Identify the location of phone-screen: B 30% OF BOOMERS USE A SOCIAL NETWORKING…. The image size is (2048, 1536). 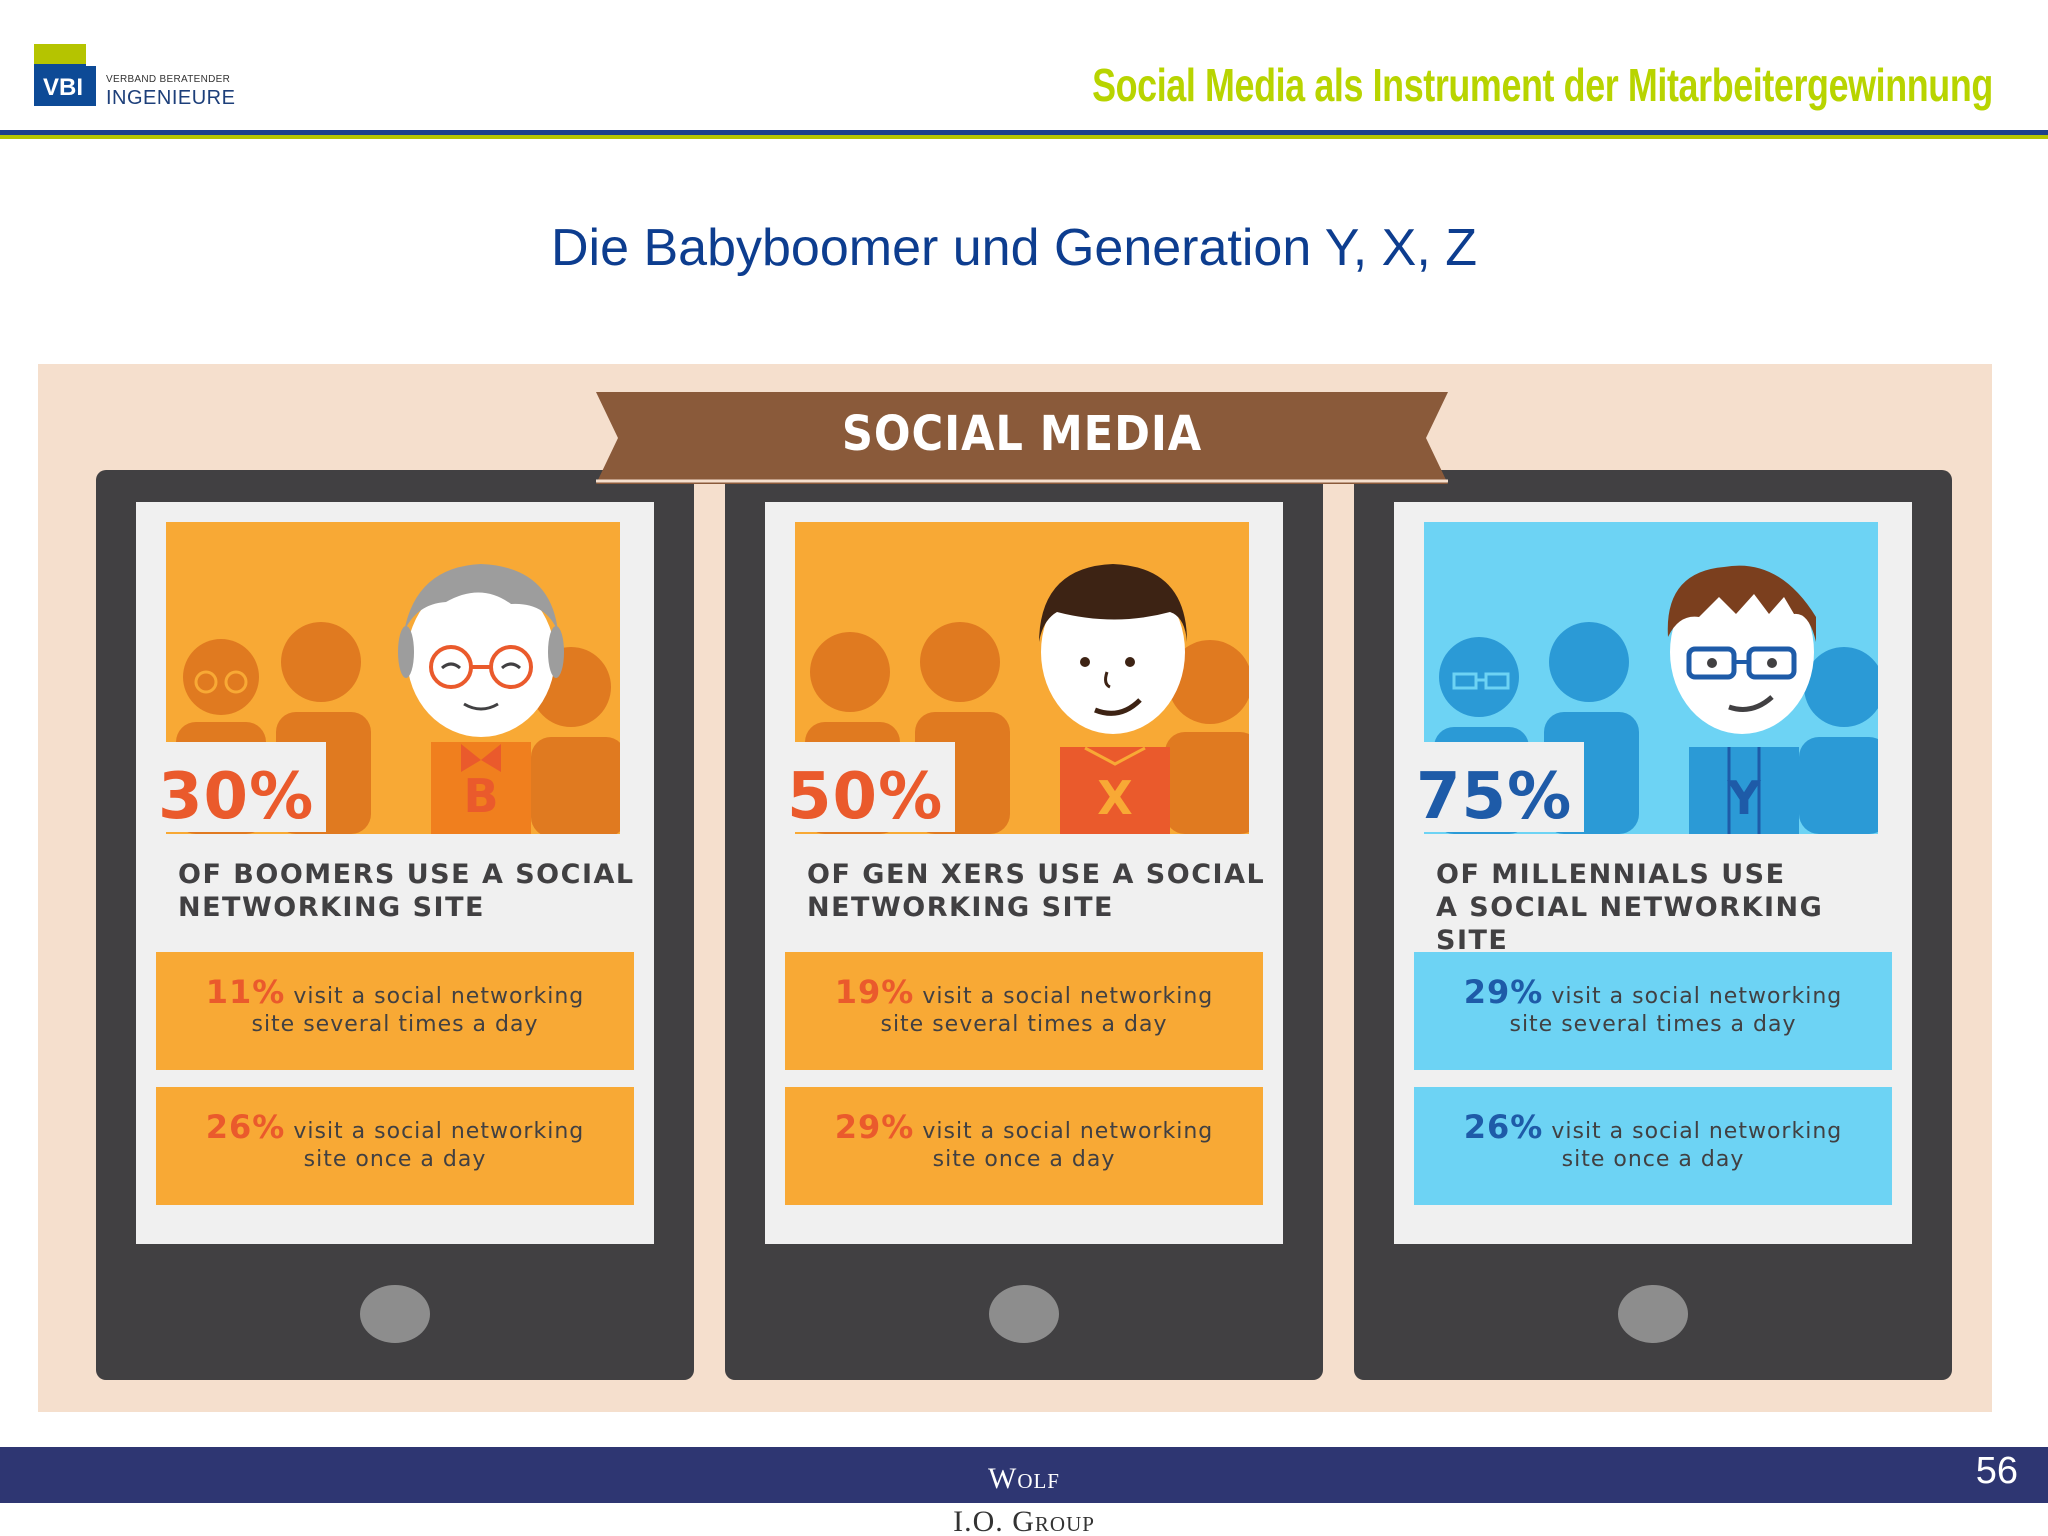
(395, 873).